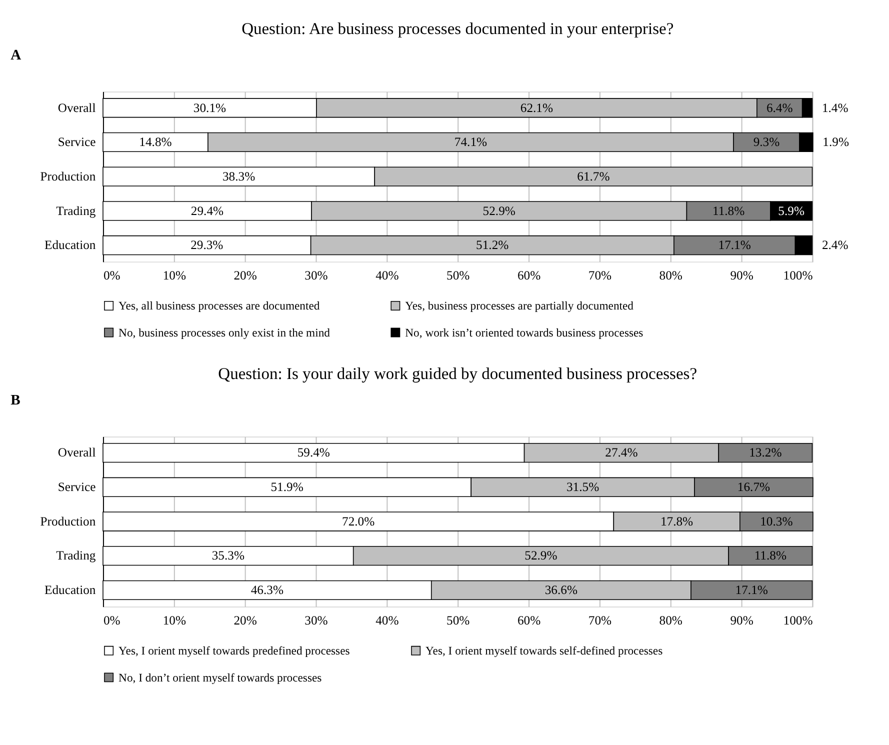 This screenshot has width=889, height=745. What do you see at coordinates (519, 306) in the screenshot?
I see `legend-label: Yes, business processes are partially documented` at bounding box center [519, 306].